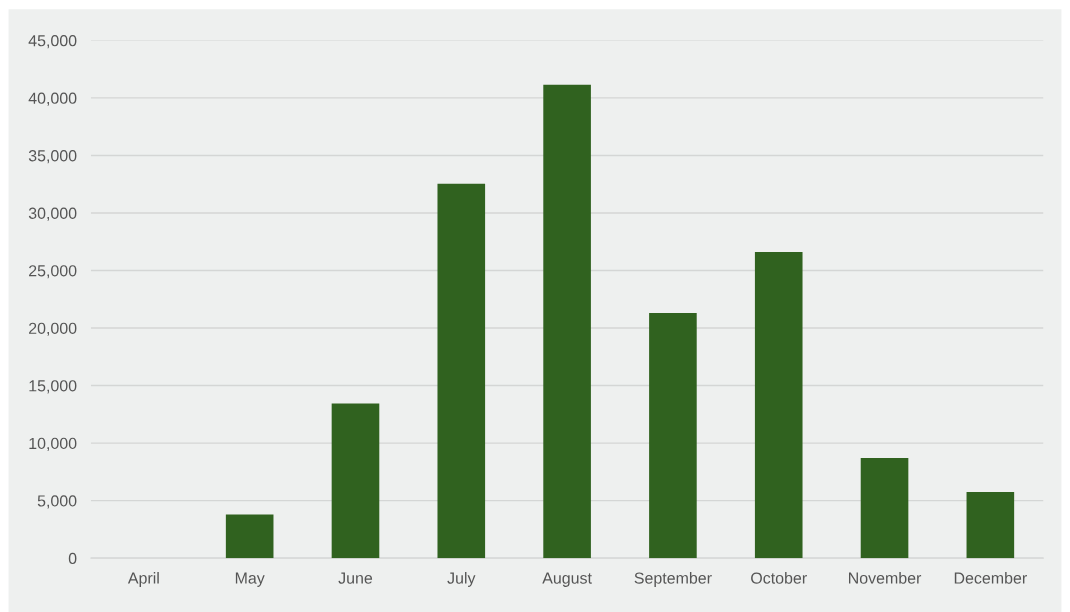 This screenshot has height=612, width=1070. I want to click on y-tick-label: 45,000, so click(52, 42).